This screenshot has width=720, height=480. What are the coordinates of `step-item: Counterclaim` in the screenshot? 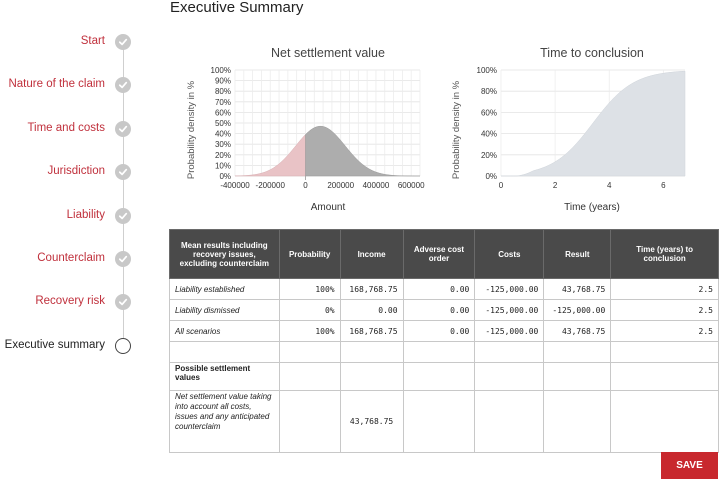 It's located at (67, 260).